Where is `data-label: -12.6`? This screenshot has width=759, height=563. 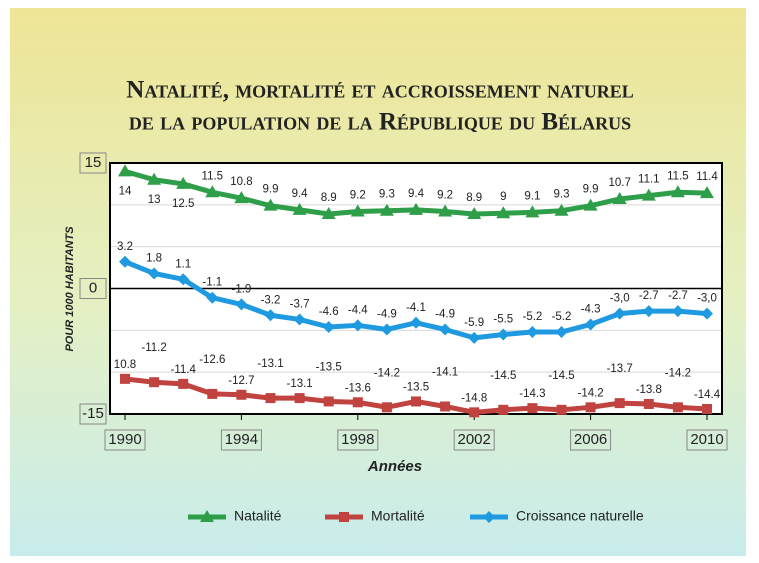
data-label: -12.6 is located at coordinates (212, 360).